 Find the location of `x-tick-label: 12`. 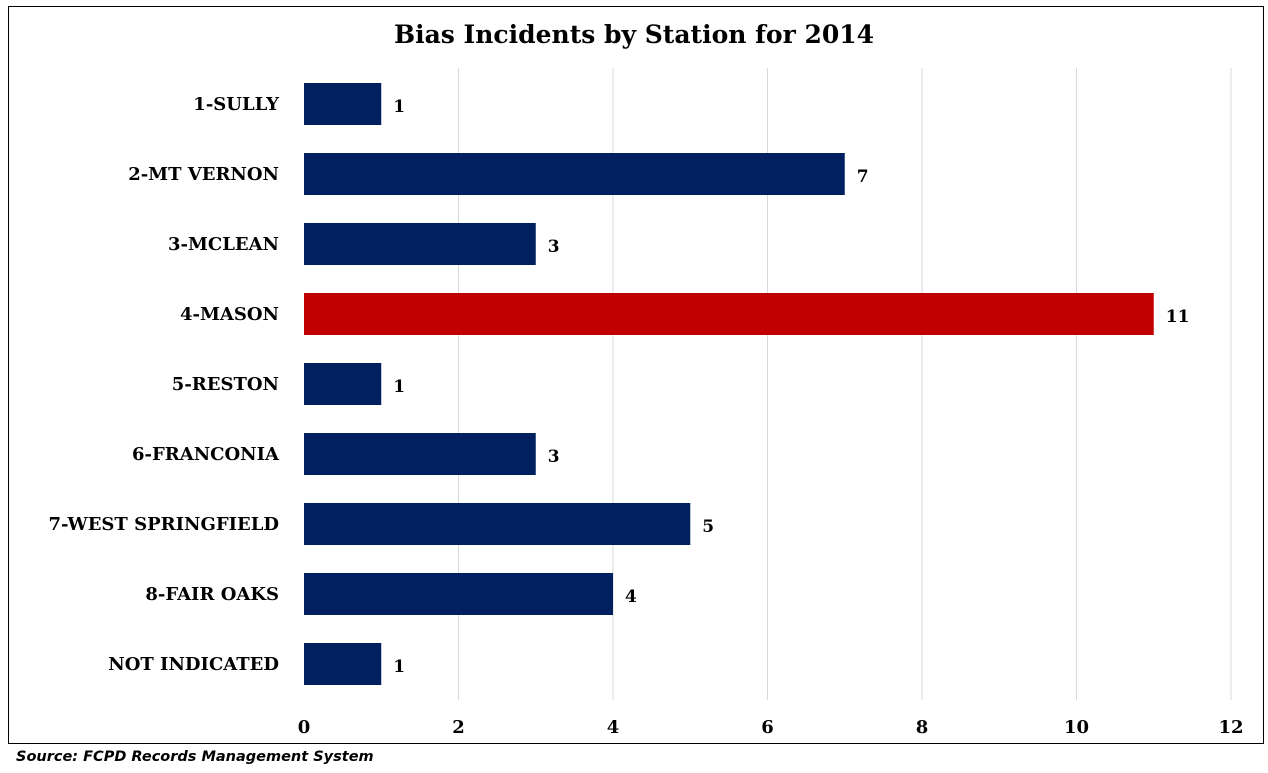

x-tick-label: 12 is located at coordinates (1230, 727).